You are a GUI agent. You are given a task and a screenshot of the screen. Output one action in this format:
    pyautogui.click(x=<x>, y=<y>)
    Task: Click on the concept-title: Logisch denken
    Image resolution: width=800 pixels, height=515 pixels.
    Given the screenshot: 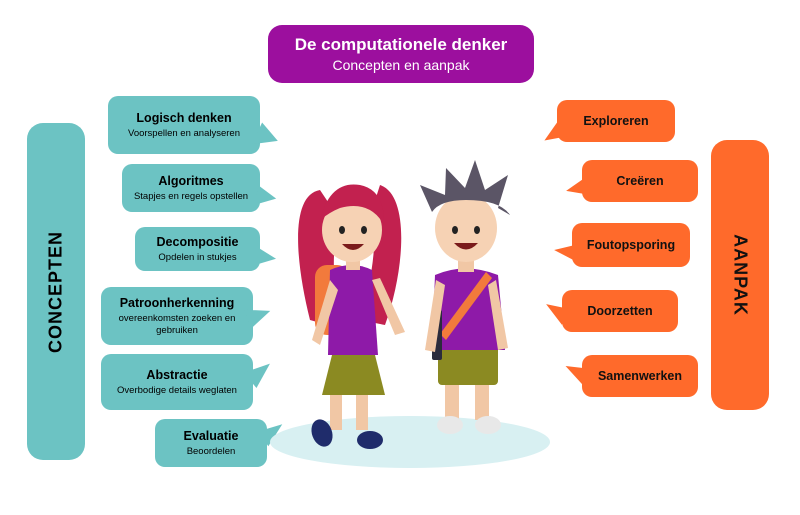 What is the action you would take?
    pyautogui.click(x=184, y=117)
    